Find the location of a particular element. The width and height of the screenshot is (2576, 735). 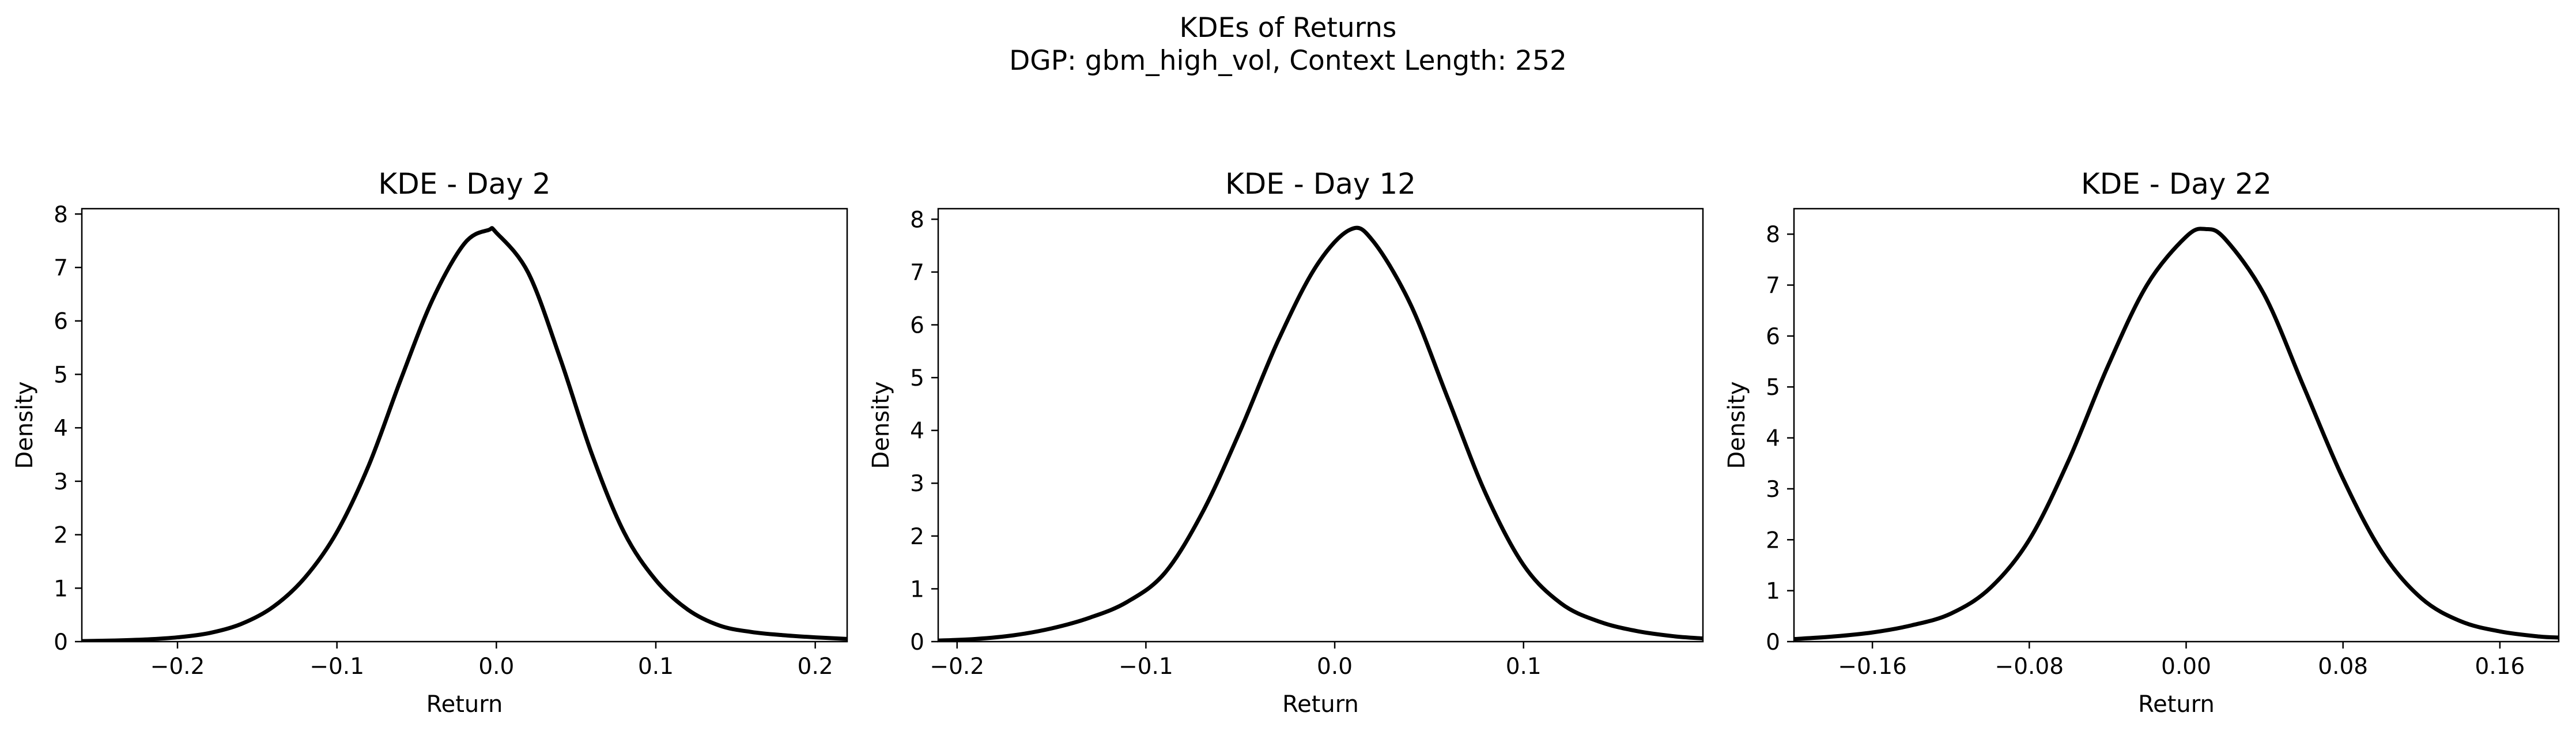

x-tick-label: −0.16 is located at coordinates (1872, 667).